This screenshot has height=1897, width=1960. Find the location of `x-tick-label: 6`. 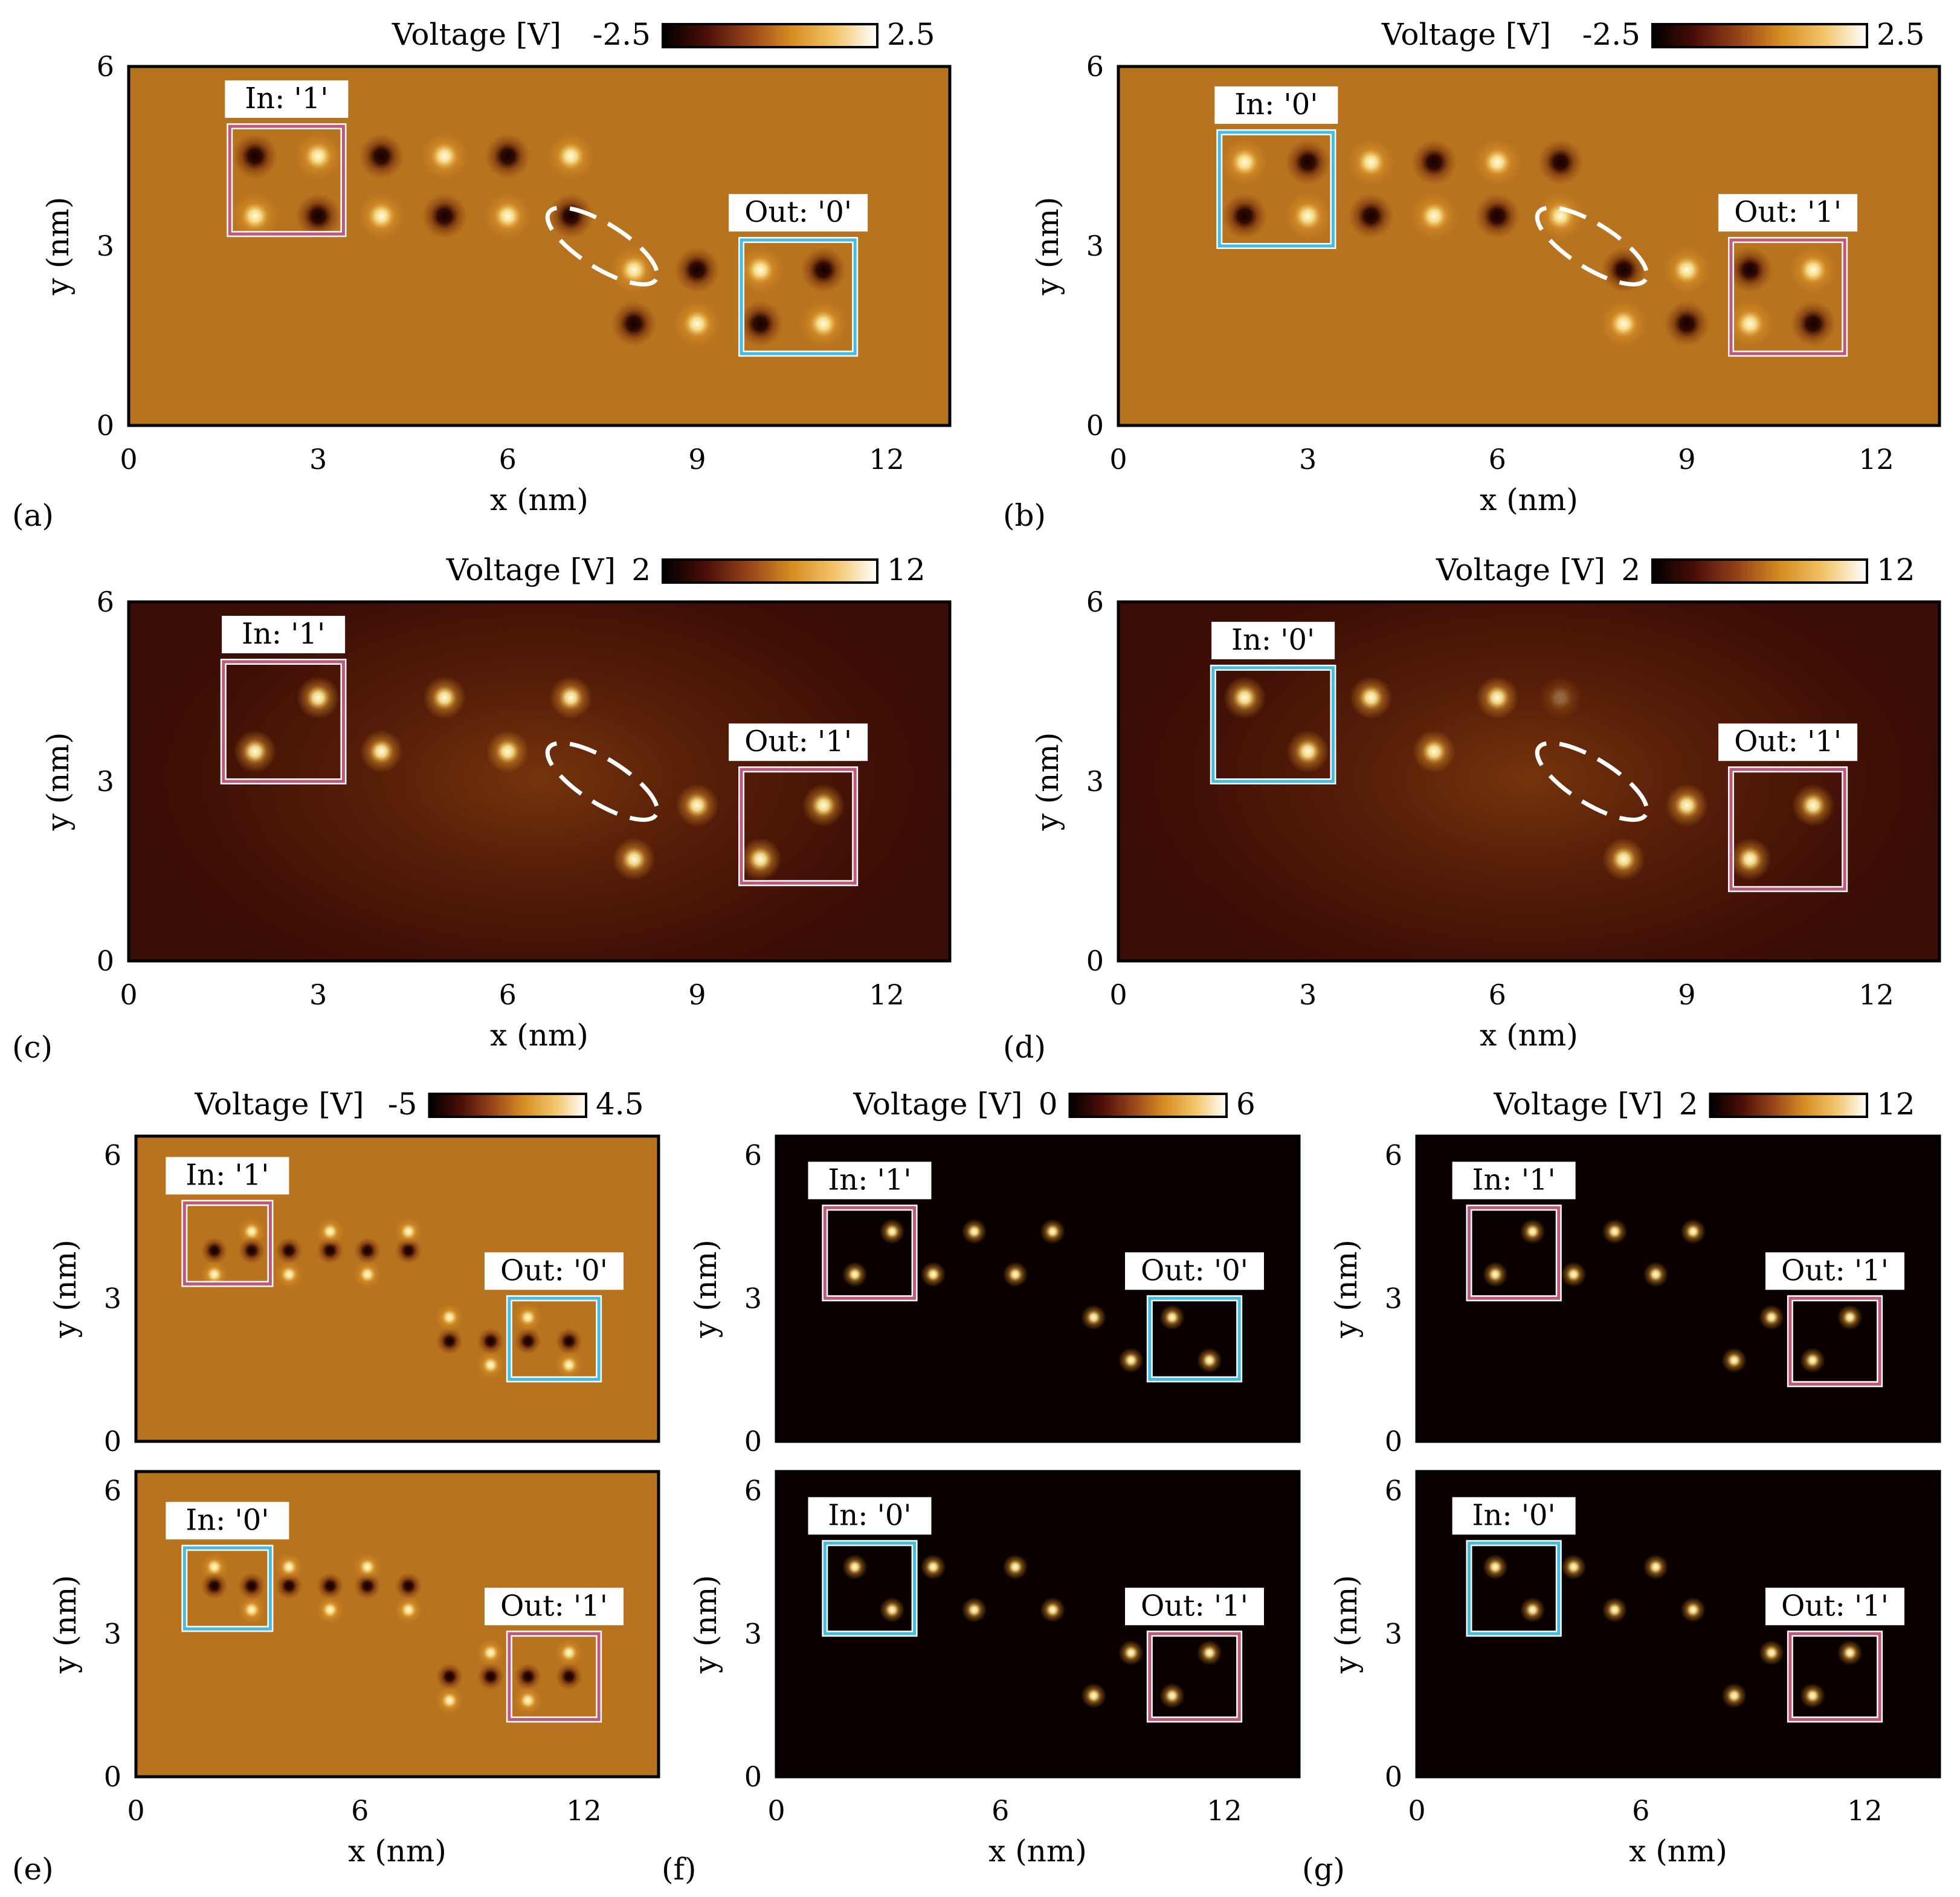

x-tick-label: 6 is located at coordinates (1497, 459).